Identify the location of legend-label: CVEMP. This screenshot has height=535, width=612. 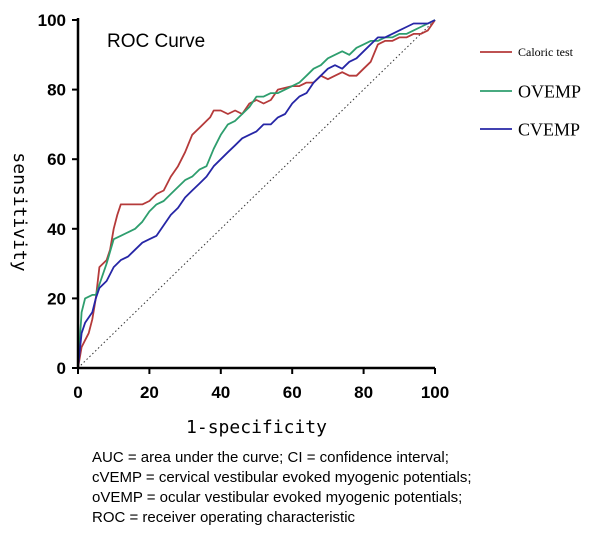
(549, 129).